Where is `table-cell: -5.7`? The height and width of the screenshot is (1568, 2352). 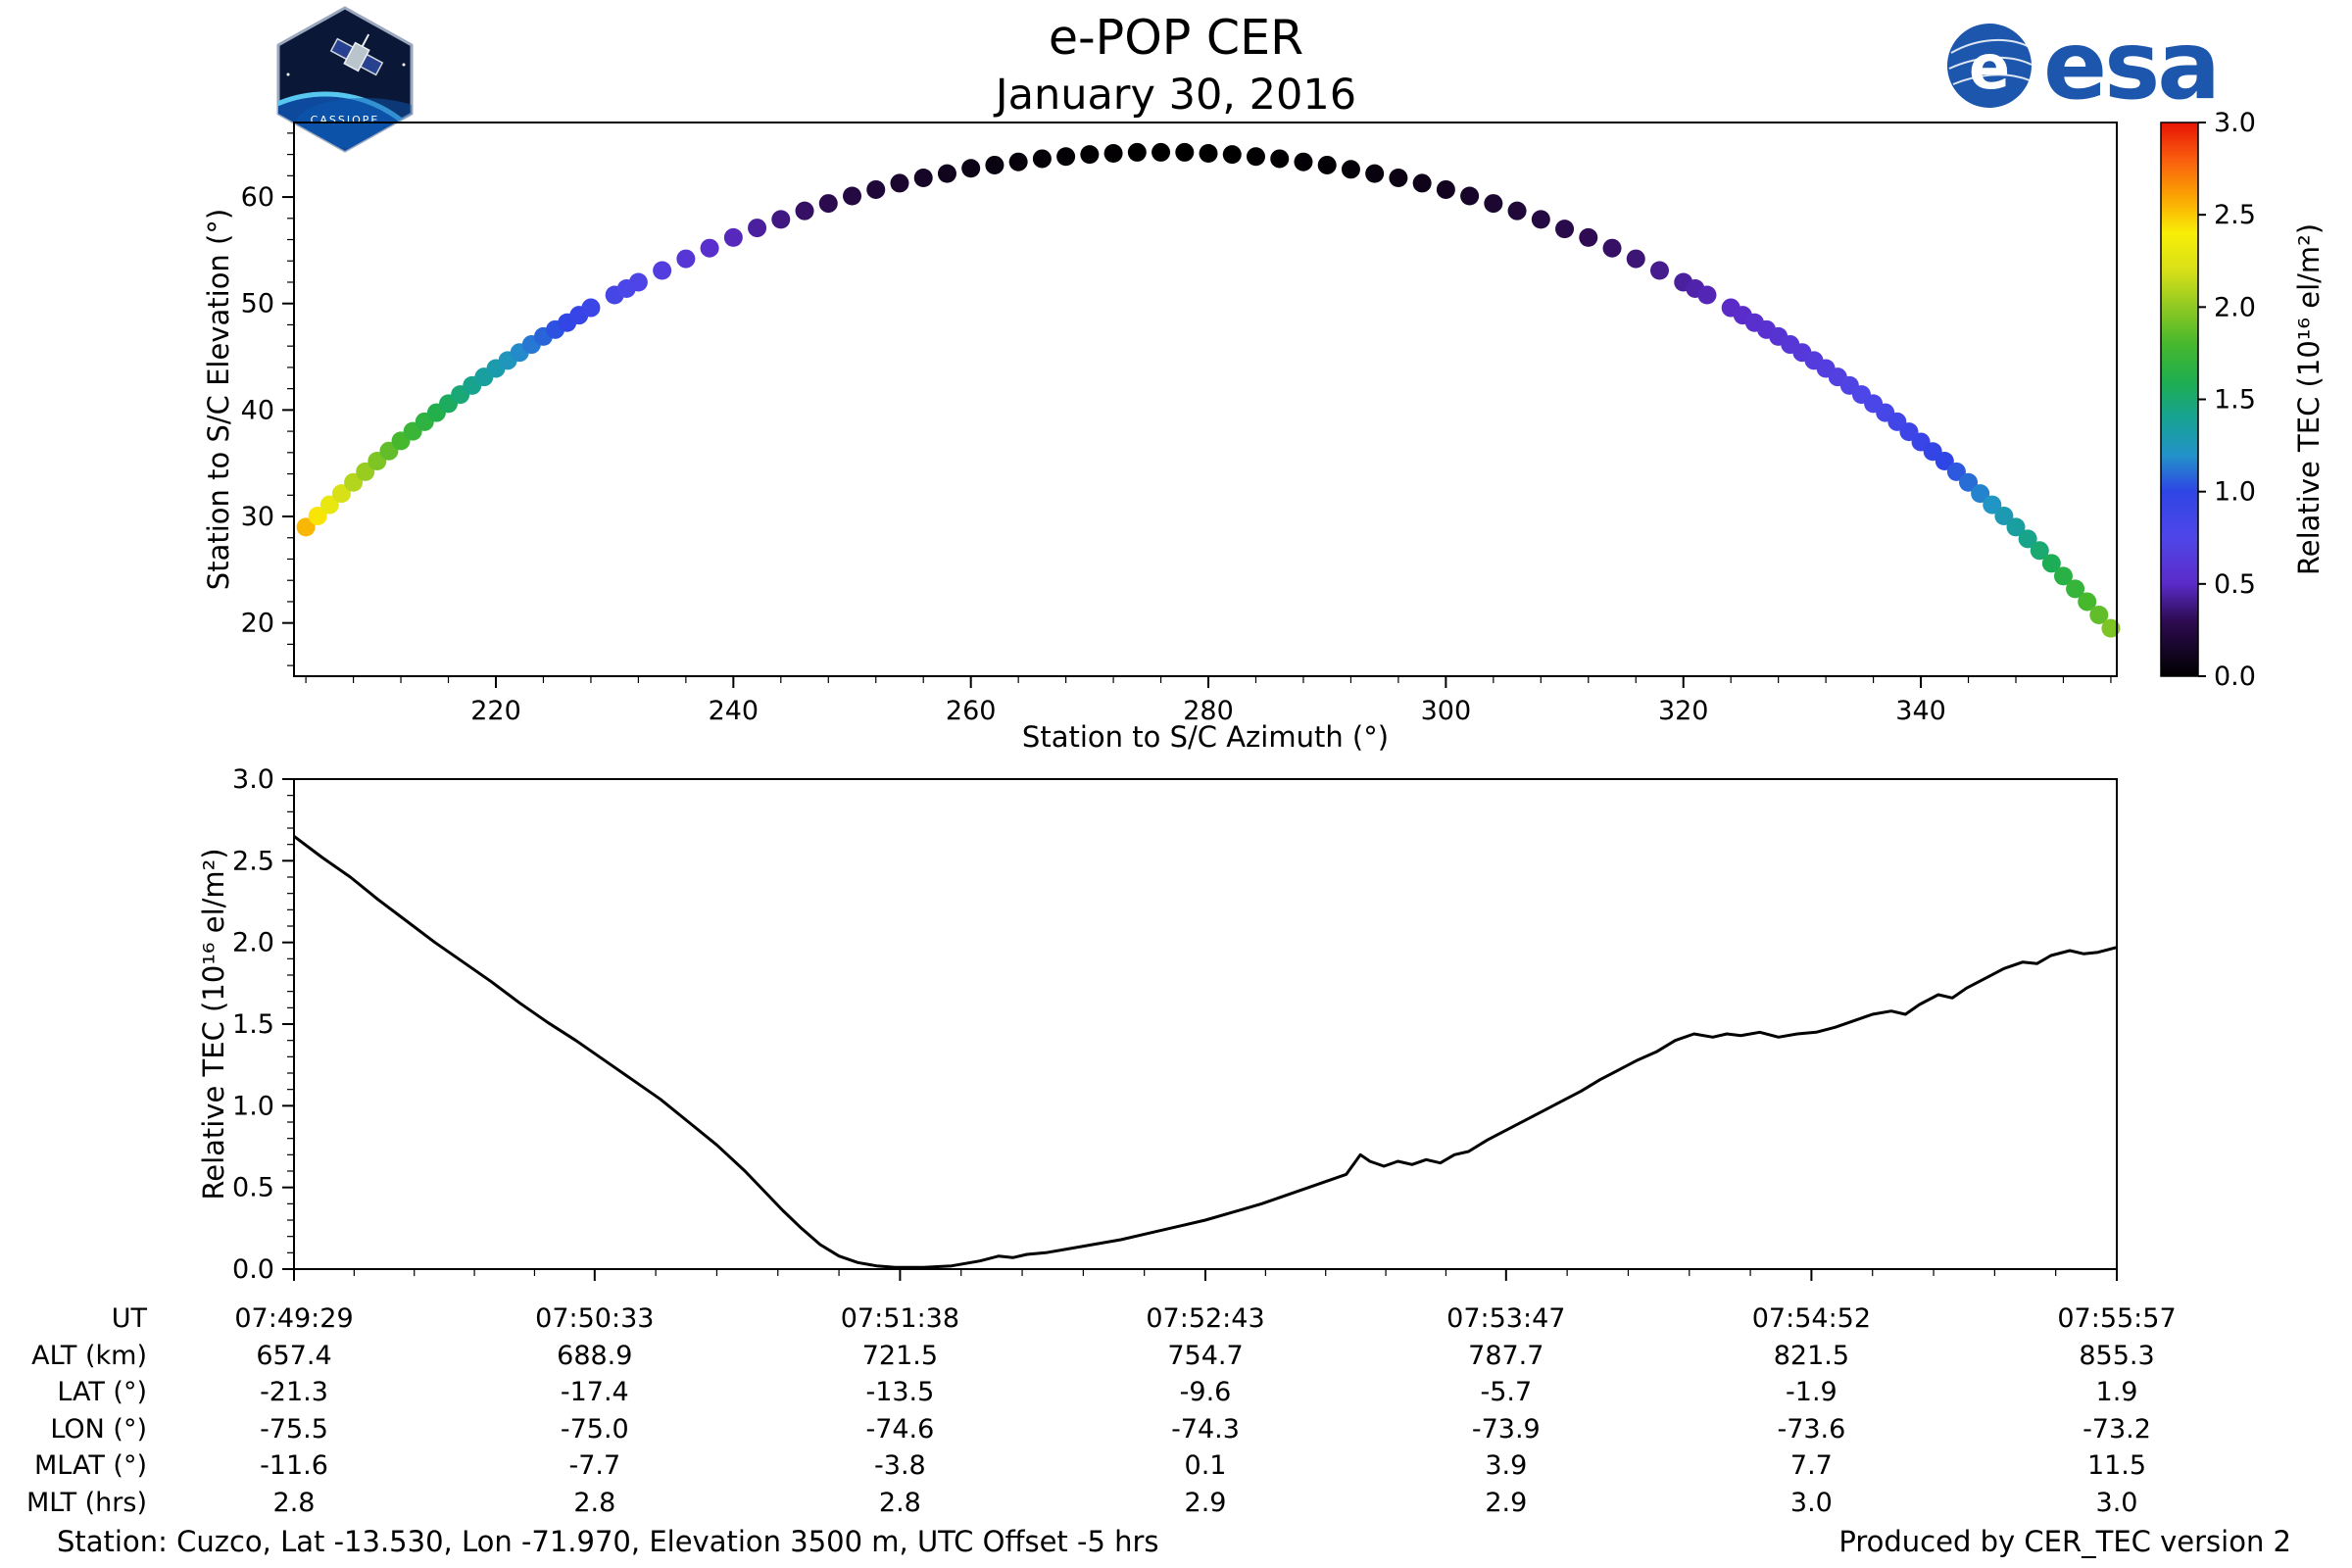 table-cell: -5.7 is located at coordinates (1506, 1392).